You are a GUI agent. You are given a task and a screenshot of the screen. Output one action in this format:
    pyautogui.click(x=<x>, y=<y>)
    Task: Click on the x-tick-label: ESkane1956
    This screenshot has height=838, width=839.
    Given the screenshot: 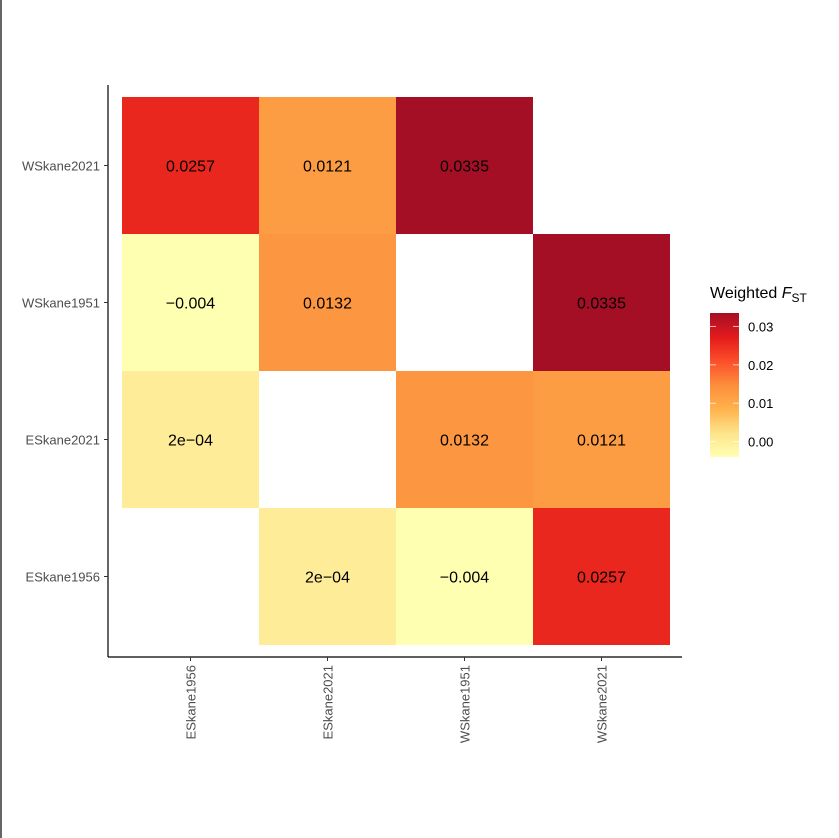 What is the action you would take?
    pyautogui.click(x=191, y=702)
    